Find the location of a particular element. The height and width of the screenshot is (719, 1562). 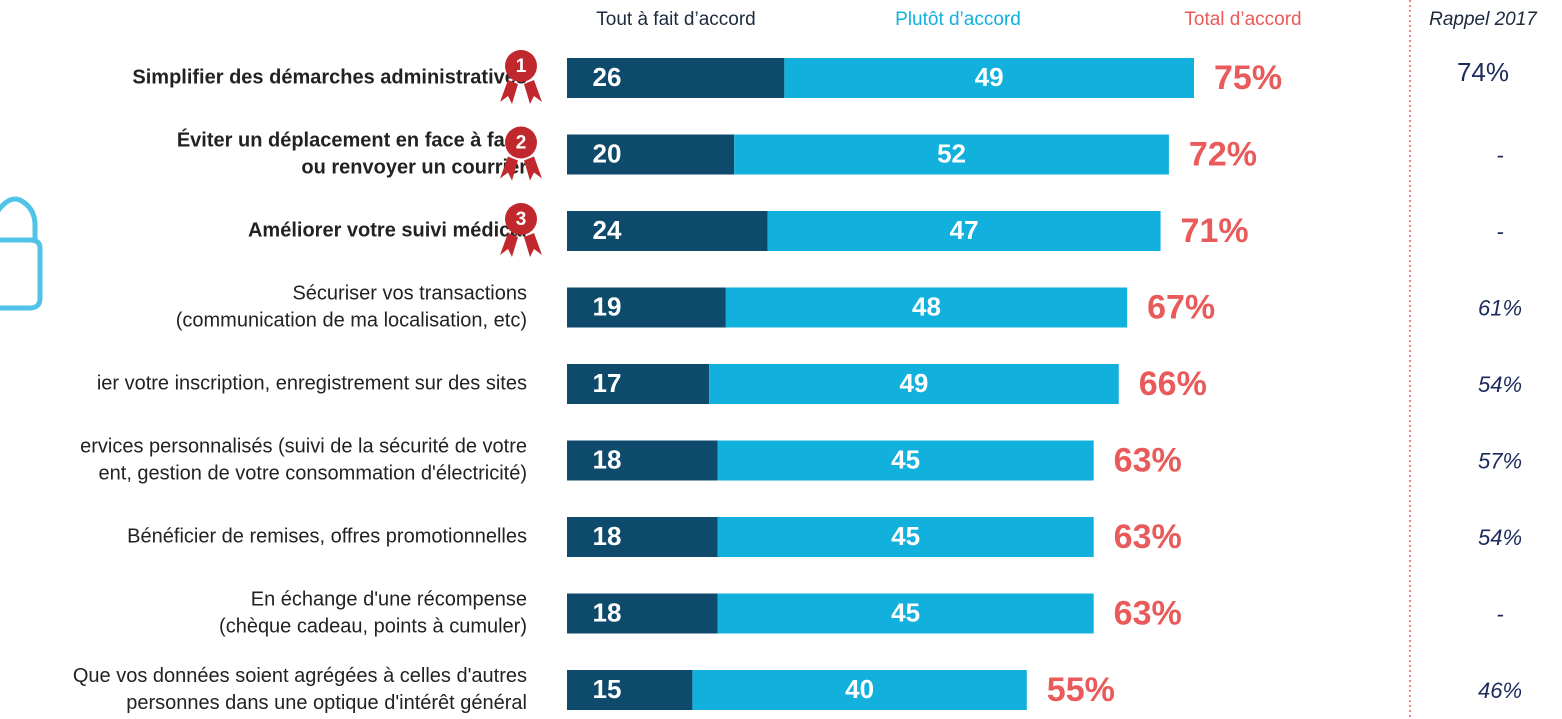

segment-label: 26 is located at coordinates (607, 77).